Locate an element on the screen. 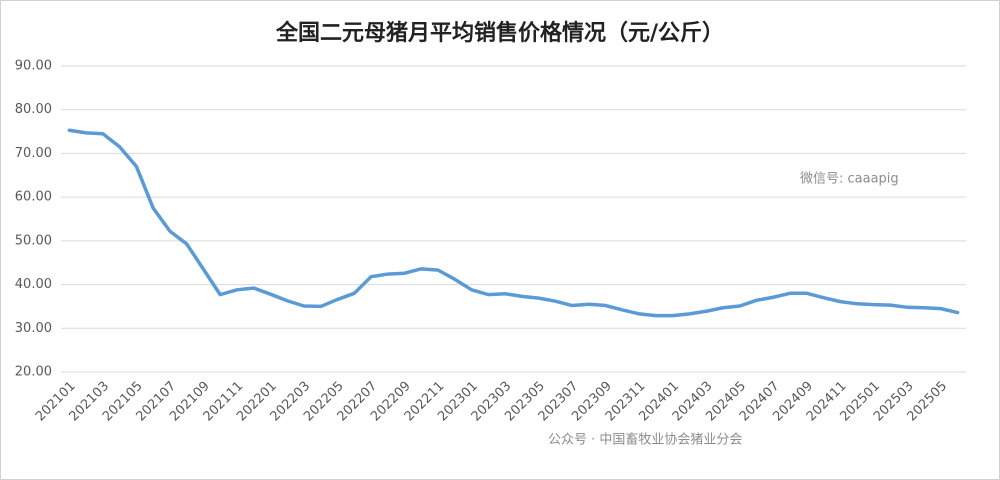  y-tick-label: 40.00 is located at coordinates (33, 284).